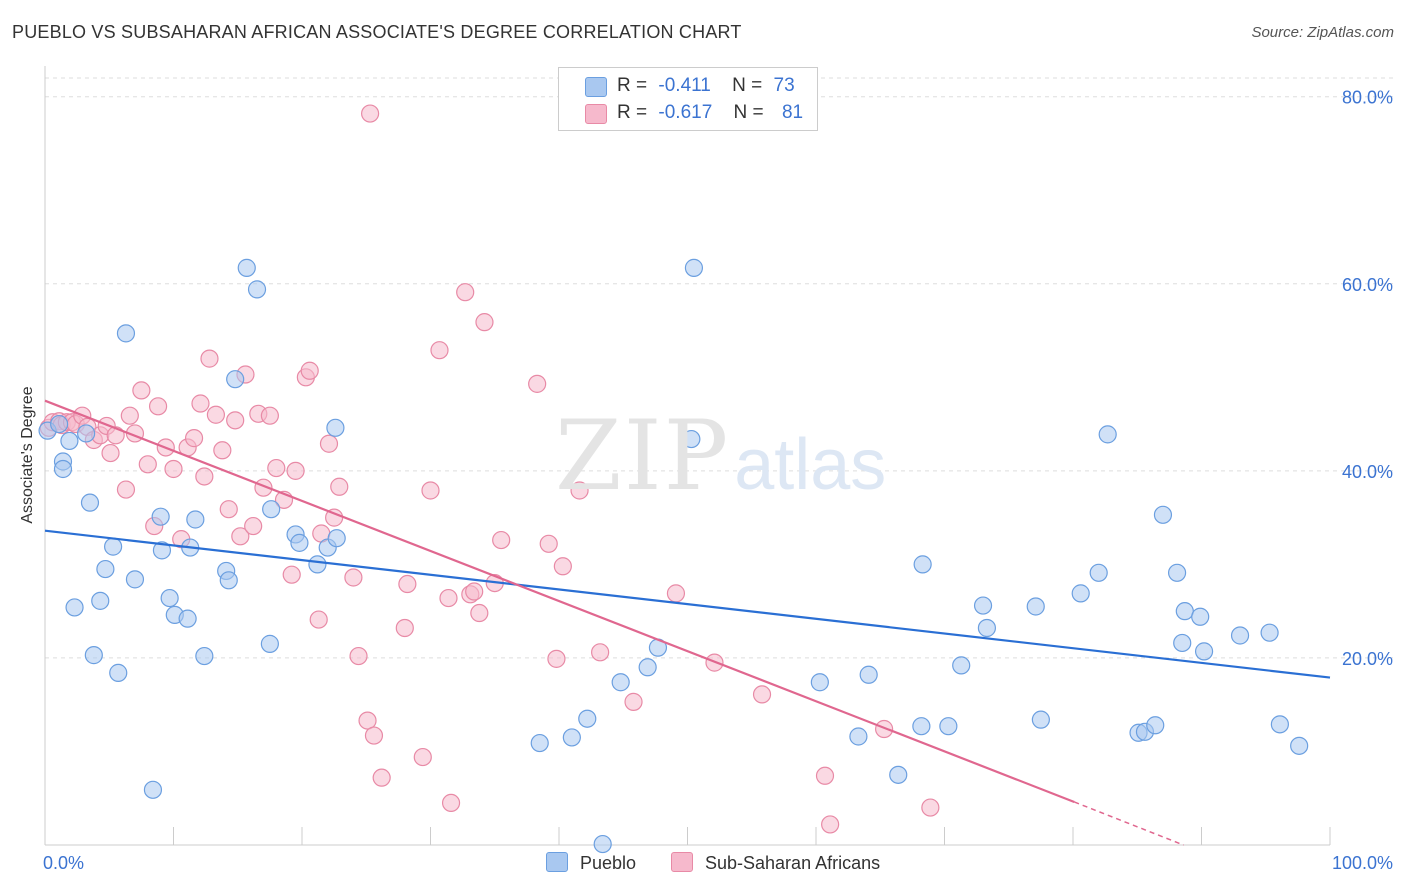  Describe the element at coordinates (643, 456) in the screenshot. I see `watermark-zip: ZIP` at that location.